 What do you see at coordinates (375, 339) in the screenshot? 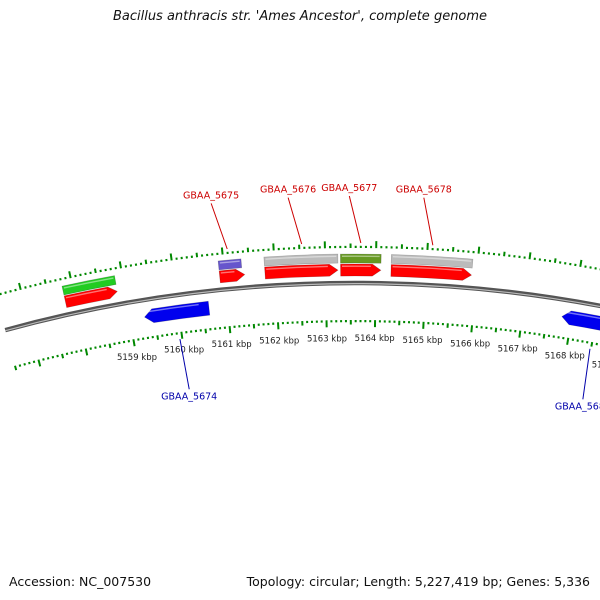
I see `tick-label-5164: 5164 kbp` at bounding box center [375, 339].